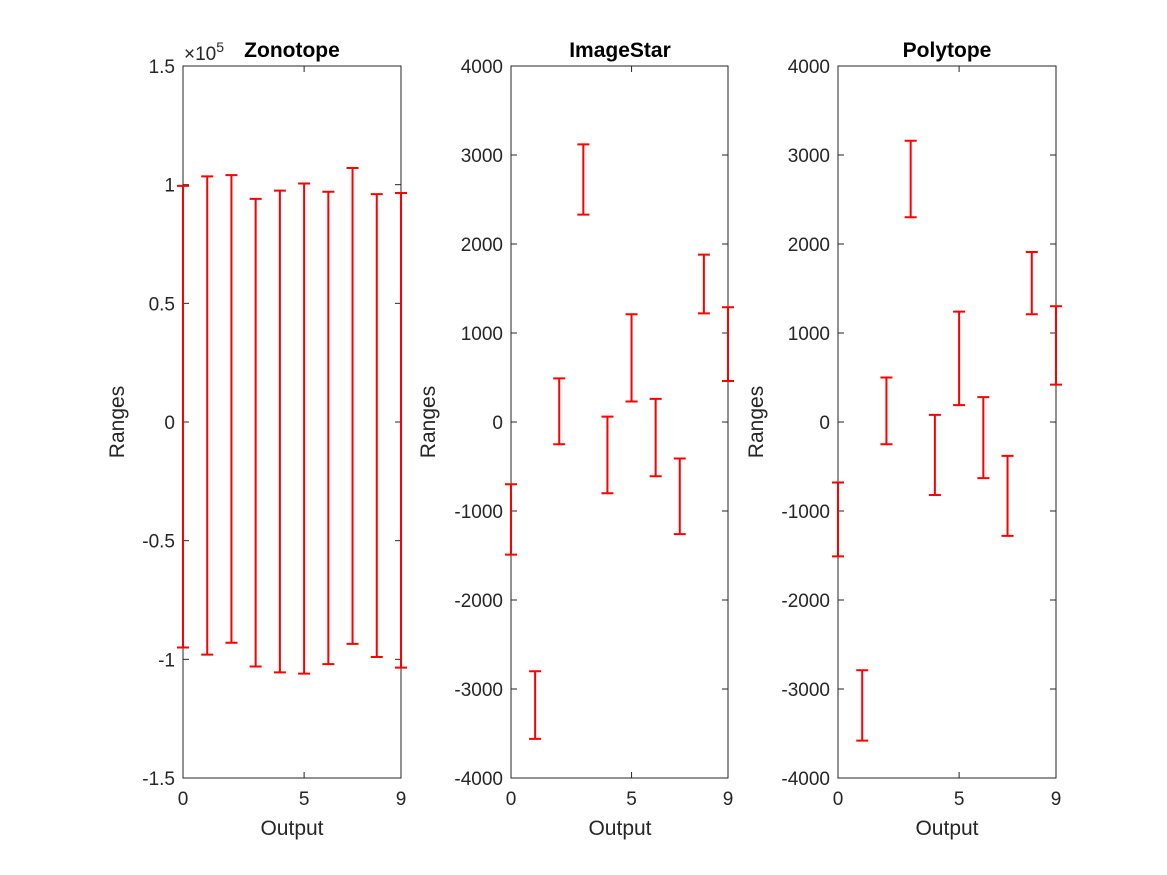 The image size is (1167, 875). I want to click on y-tick-label: -0.5, so click(158, 542).